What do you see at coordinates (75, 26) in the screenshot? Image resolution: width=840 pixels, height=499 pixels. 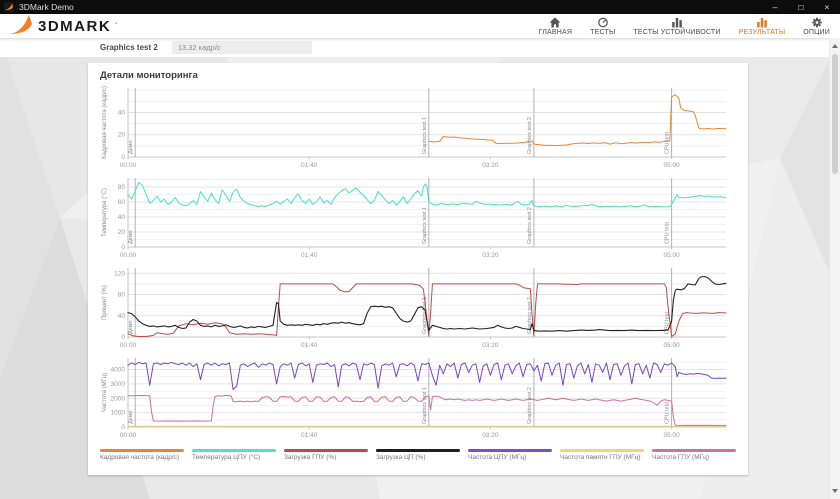 I see `logo-text: 3DMARK` at bounding box center [75, 26].